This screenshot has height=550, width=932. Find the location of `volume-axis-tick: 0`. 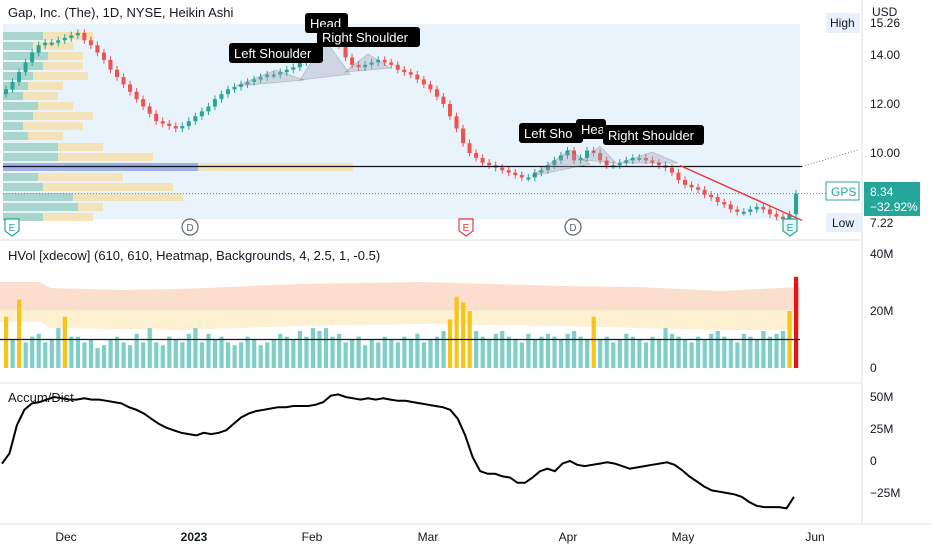

volume-axis-tick: 0 is located at coordinates (873, 368).